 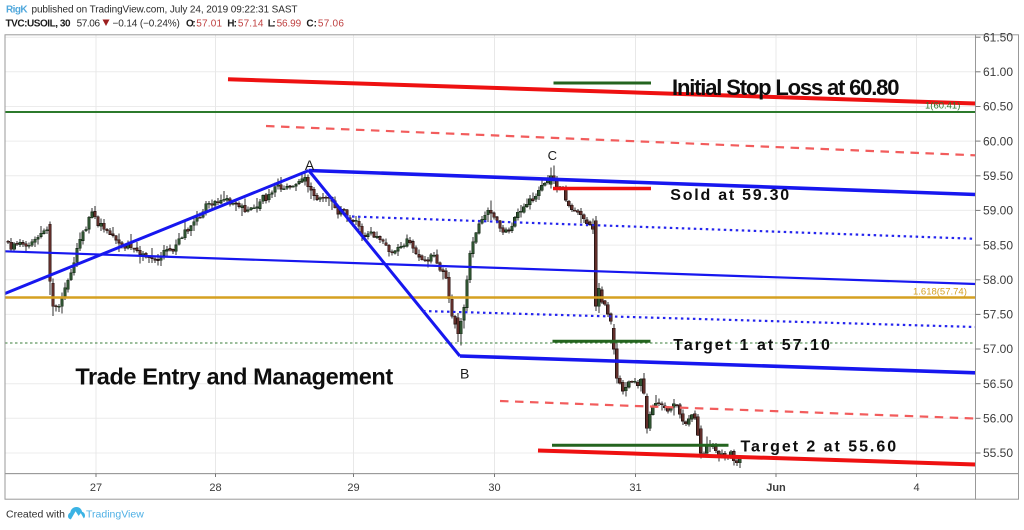 I want to click on svg-text: 29, so click(x=353, y=488).